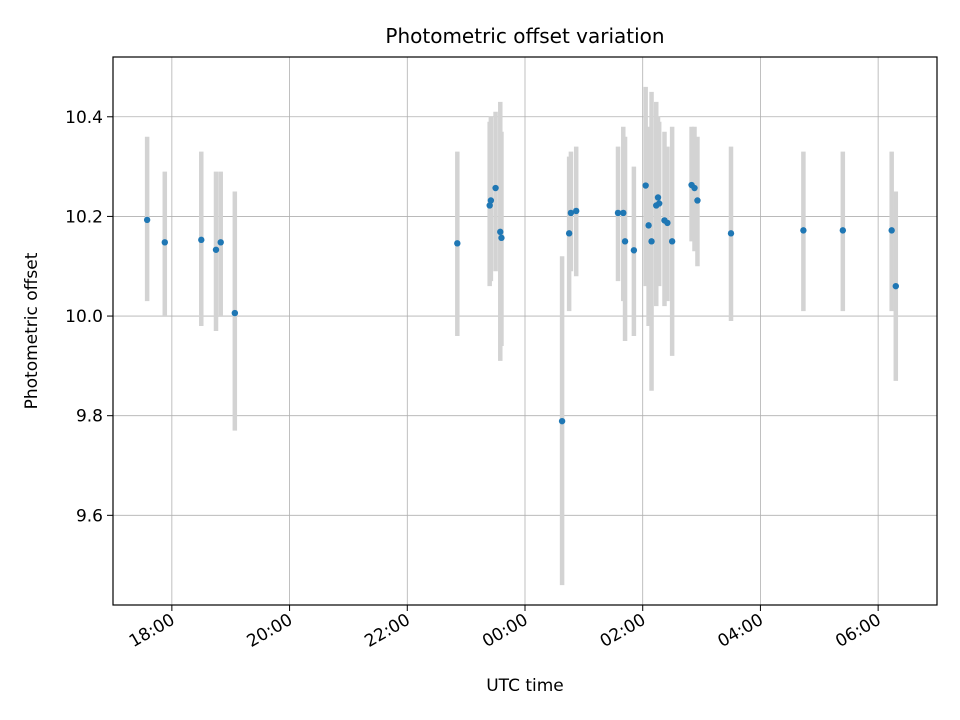  I want to click on y-tick-label: 10.4, so click(84, 118).